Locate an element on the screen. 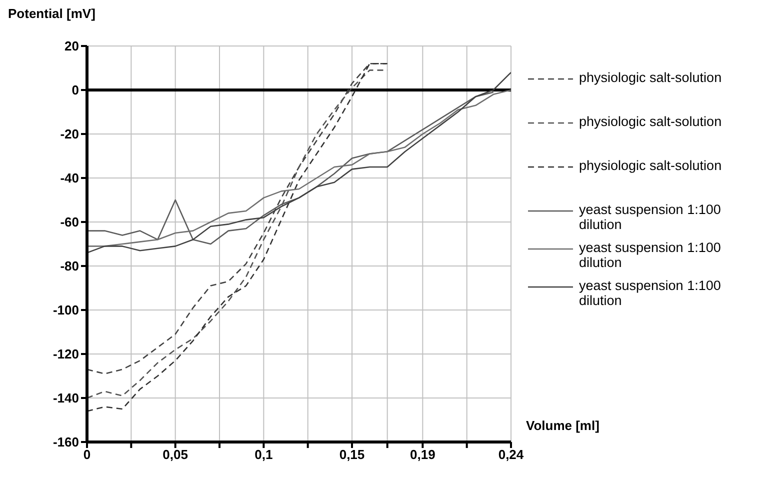  y-axis-title: Potential [mV] is located at coordinates (52, 13).